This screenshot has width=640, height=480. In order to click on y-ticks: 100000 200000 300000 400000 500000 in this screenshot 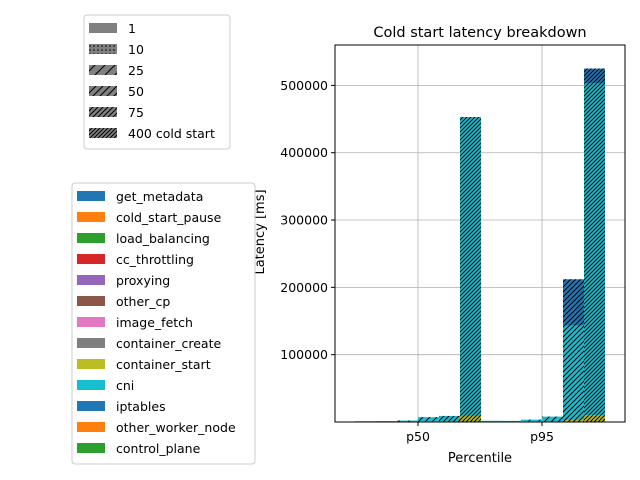, I will do `click(307, 220)`.